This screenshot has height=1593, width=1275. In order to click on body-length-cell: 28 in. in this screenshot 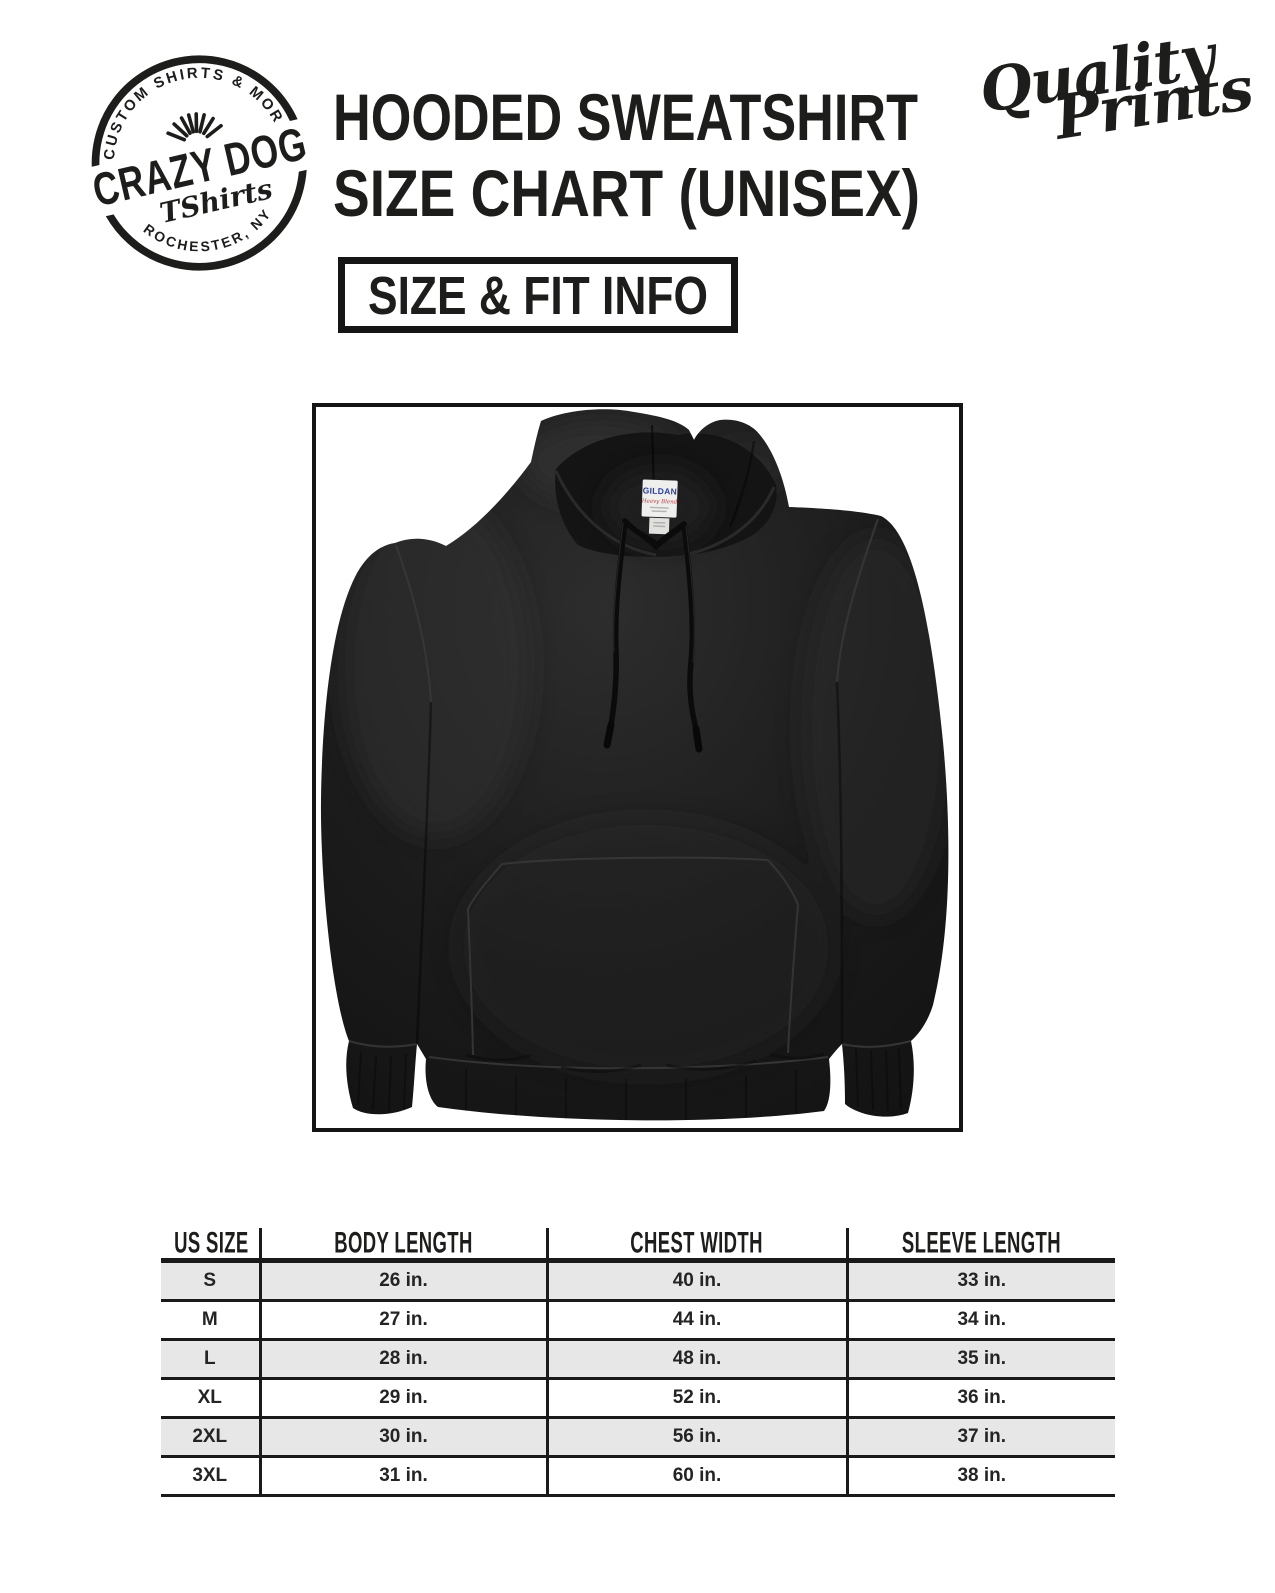, I will do `click(402, 1358)`.